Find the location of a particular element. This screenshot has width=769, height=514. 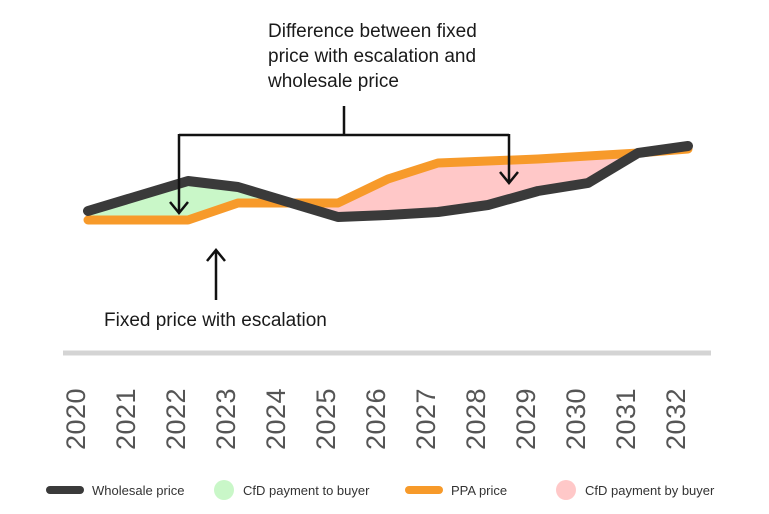

x-tick-label: 2021 is located at coordinates (126, 418).